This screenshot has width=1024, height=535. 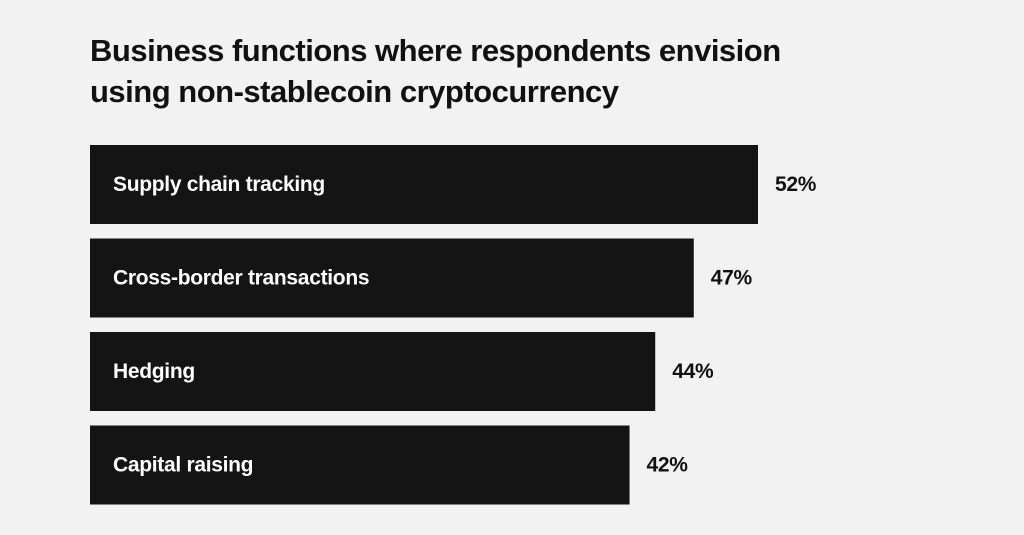 I want to click on value-label-2: 47%, so click(x=732, y=278).